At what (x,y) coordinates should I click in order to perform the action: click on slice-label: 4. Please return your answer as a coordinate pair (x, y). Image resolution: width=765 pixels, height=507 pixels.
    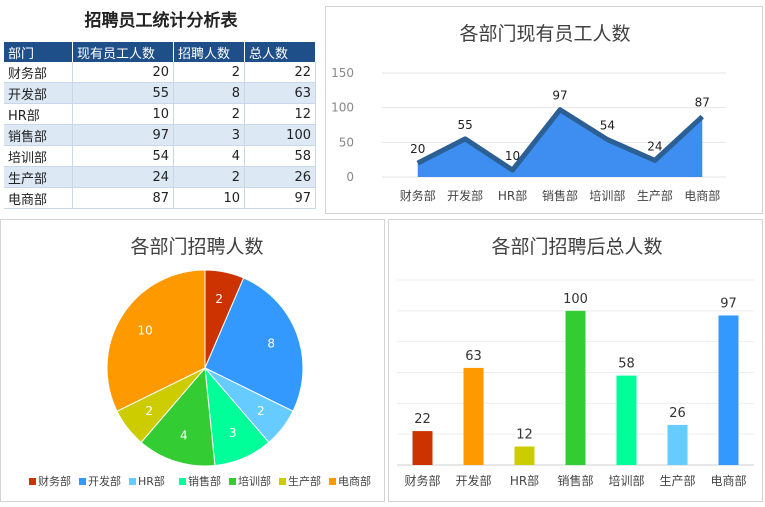
    Looking at the image, I should click on (184, 435).